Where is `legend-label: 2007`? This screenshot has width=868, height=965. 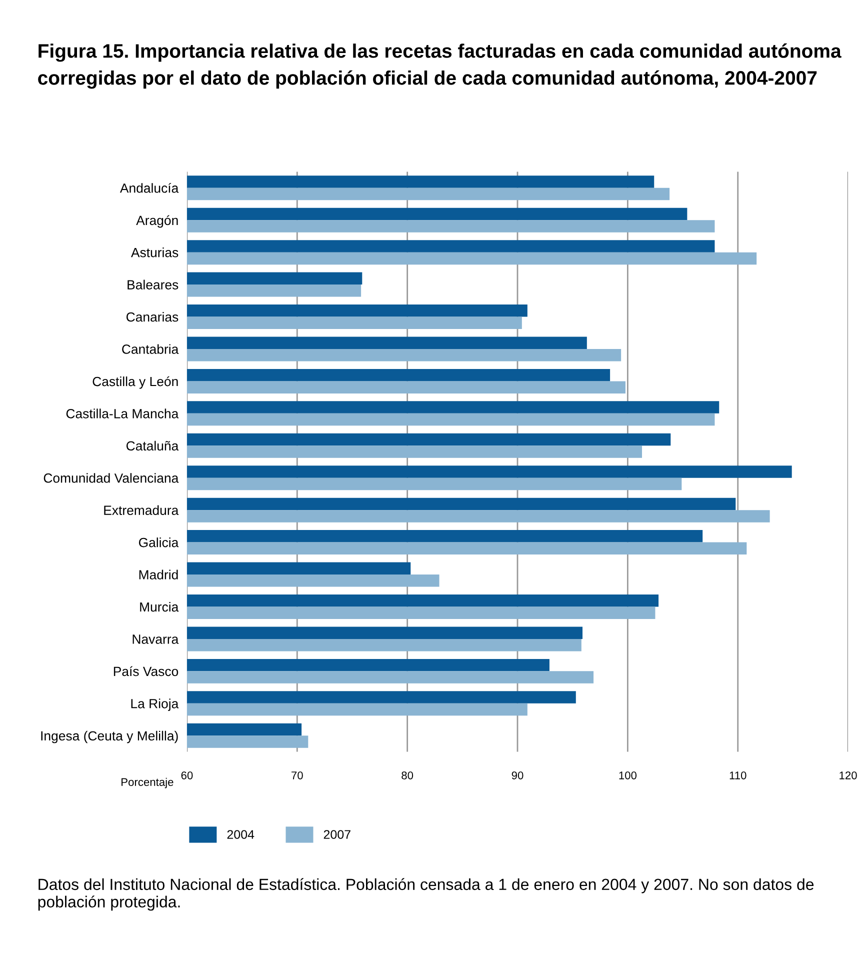 legend-label: 2007 is located at coordinates (337, 834).